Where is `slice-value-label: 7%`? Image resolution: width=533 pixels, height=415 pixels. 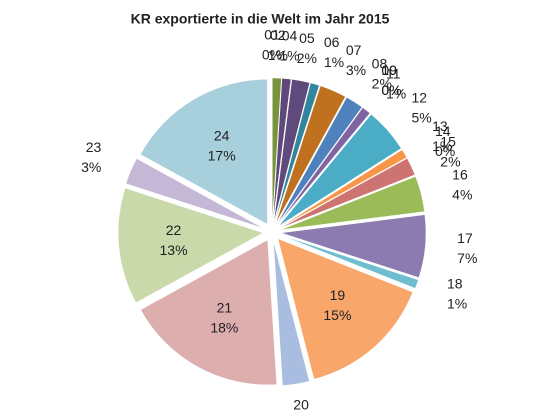 slice-value-label: 7% is located at coordinates (467, 258).